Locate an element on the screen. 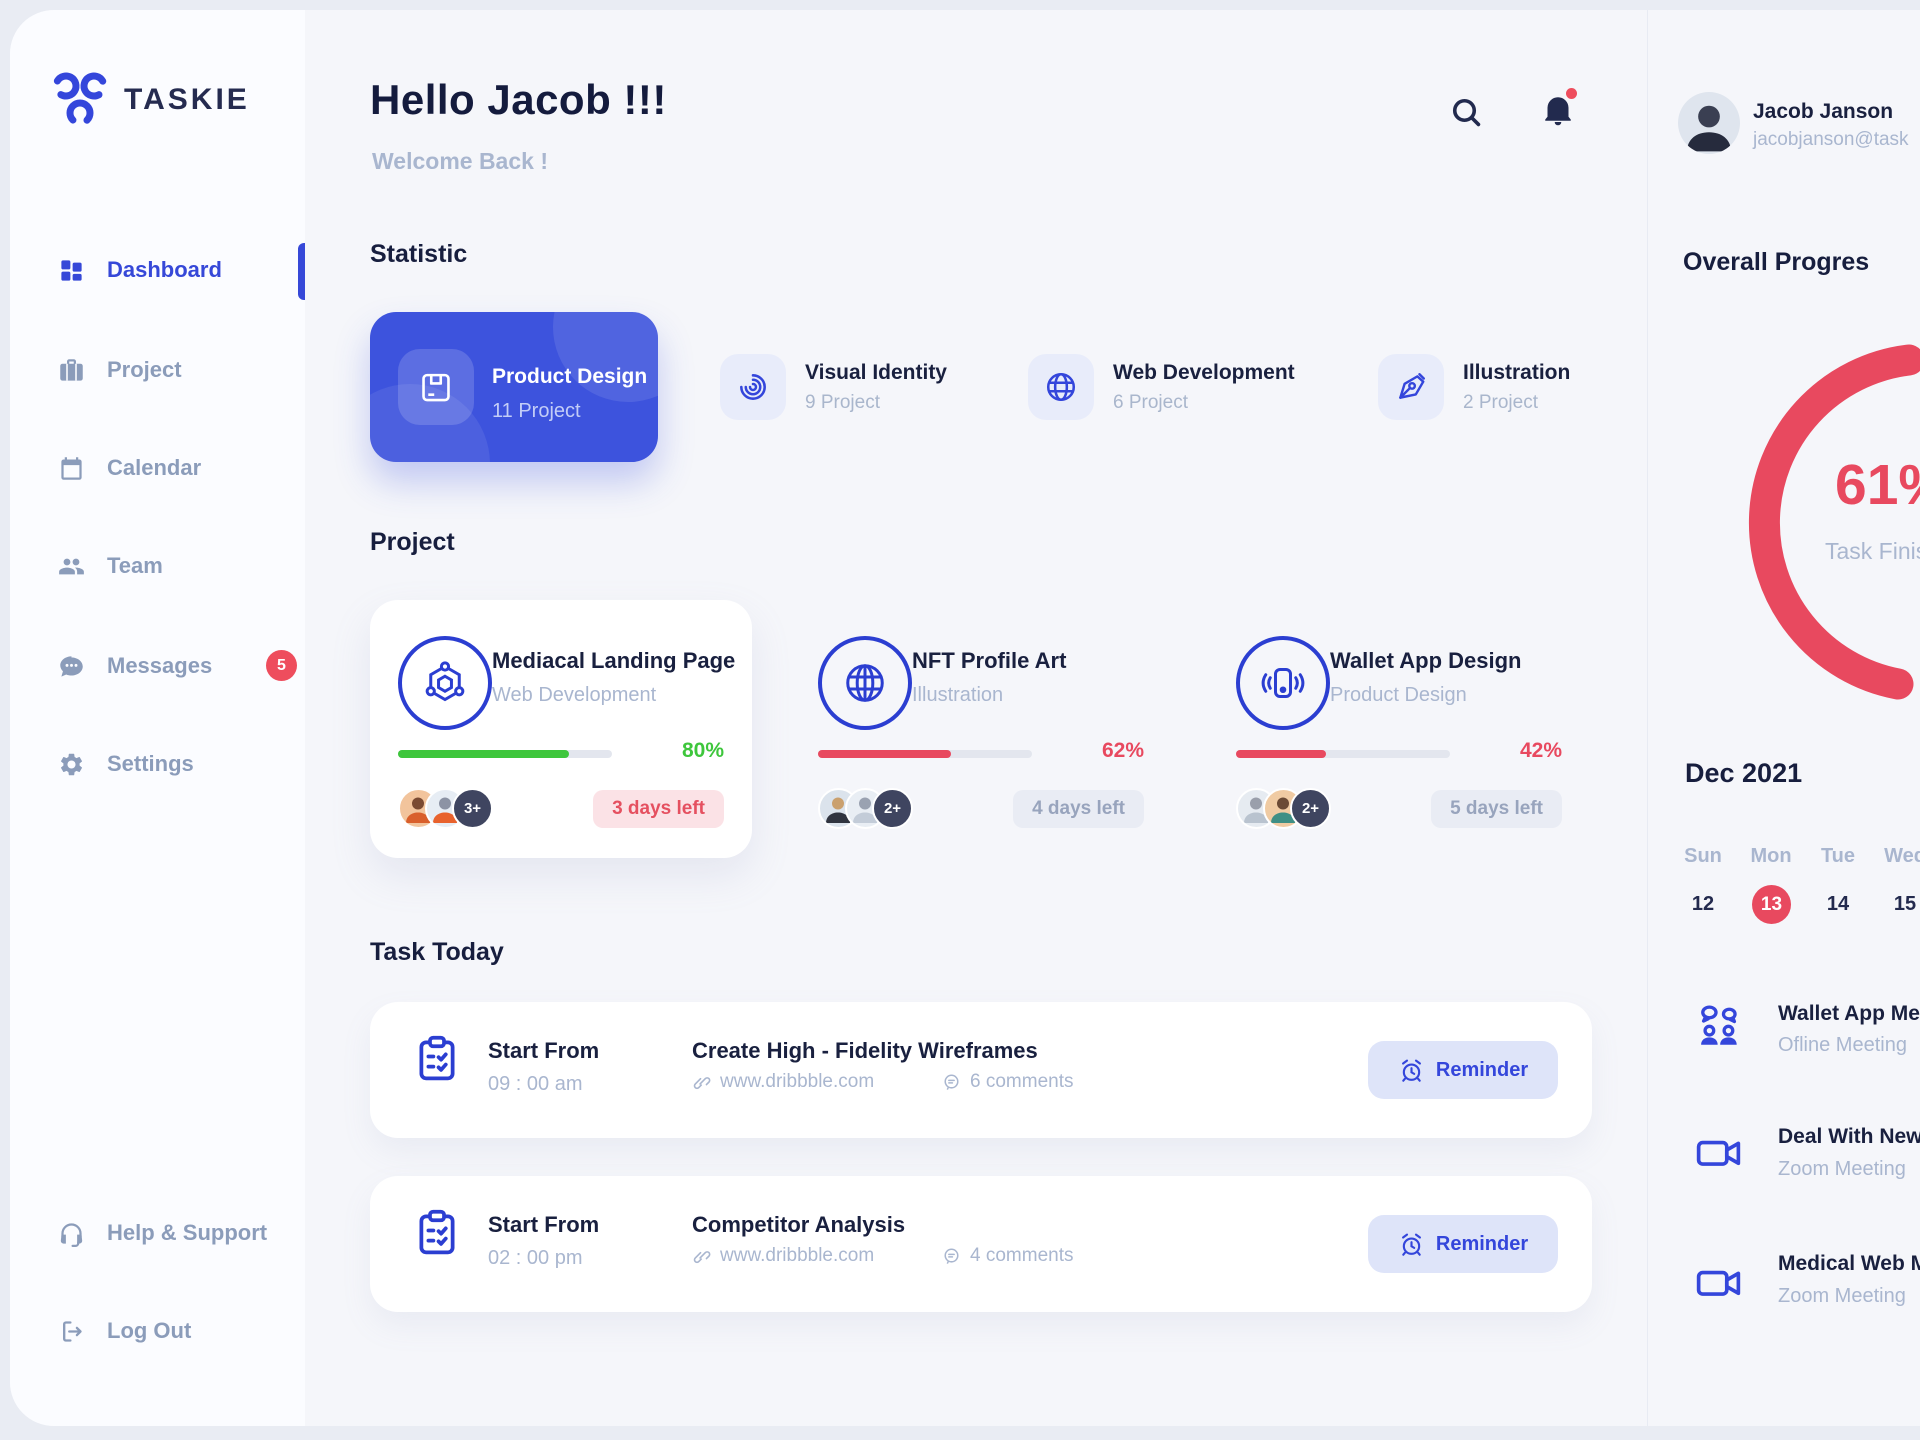  weekday-label: Wed is located at coordinates (1902, 856).